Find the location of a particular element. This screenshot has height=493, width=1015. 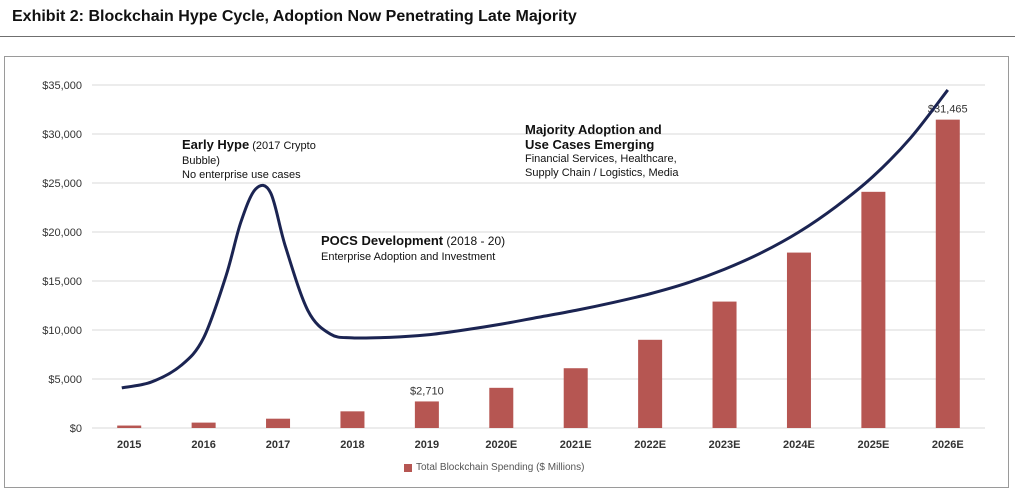

bar-2017 is located at coordinates (278, 423).